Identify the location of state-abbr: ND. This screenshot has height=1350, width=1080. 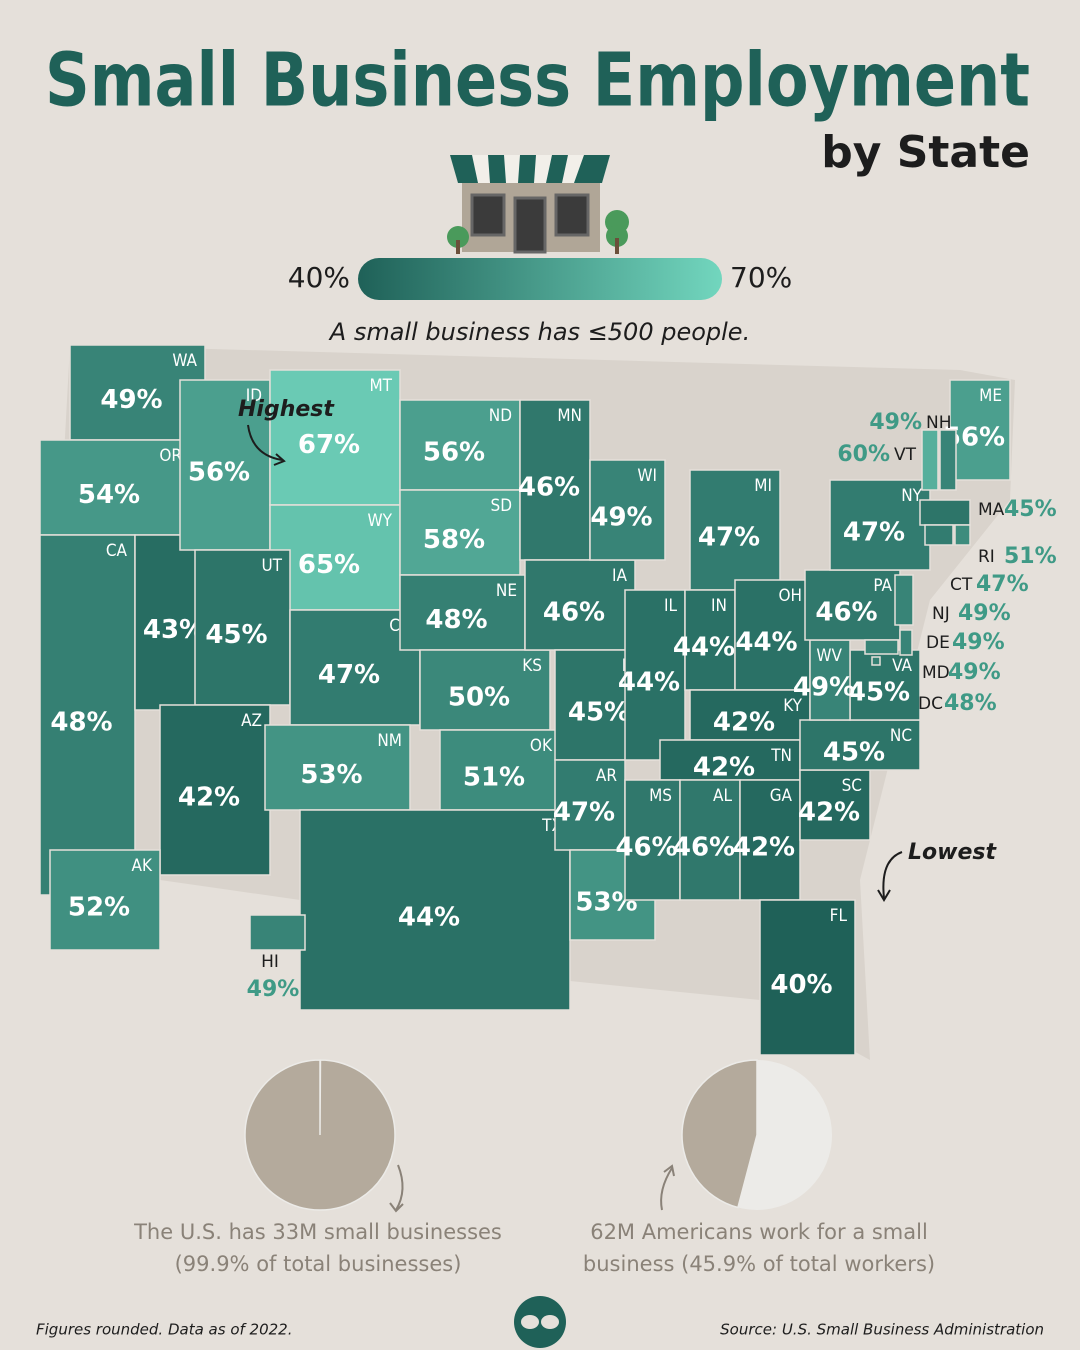
(500, 416).